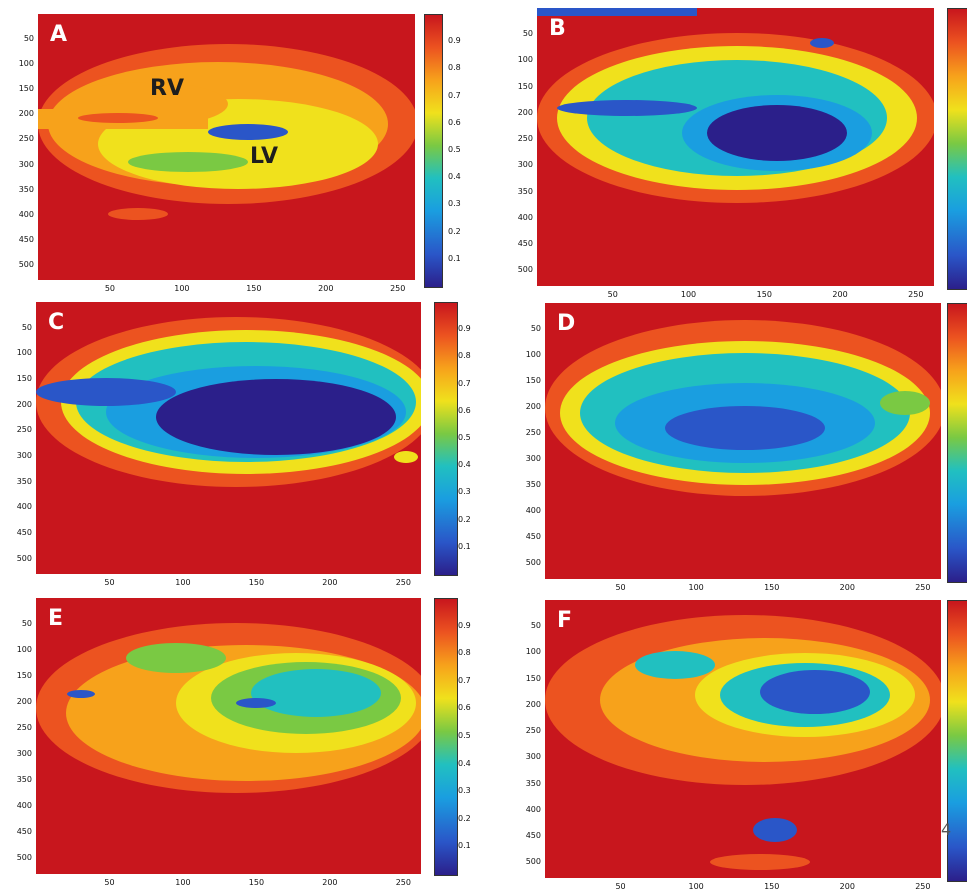 This screenshot has width=967, height=895. What do you see at coordinates (228, 736) in the screenshot?
I see `heatmap-e` at bounding box center [228, 736].